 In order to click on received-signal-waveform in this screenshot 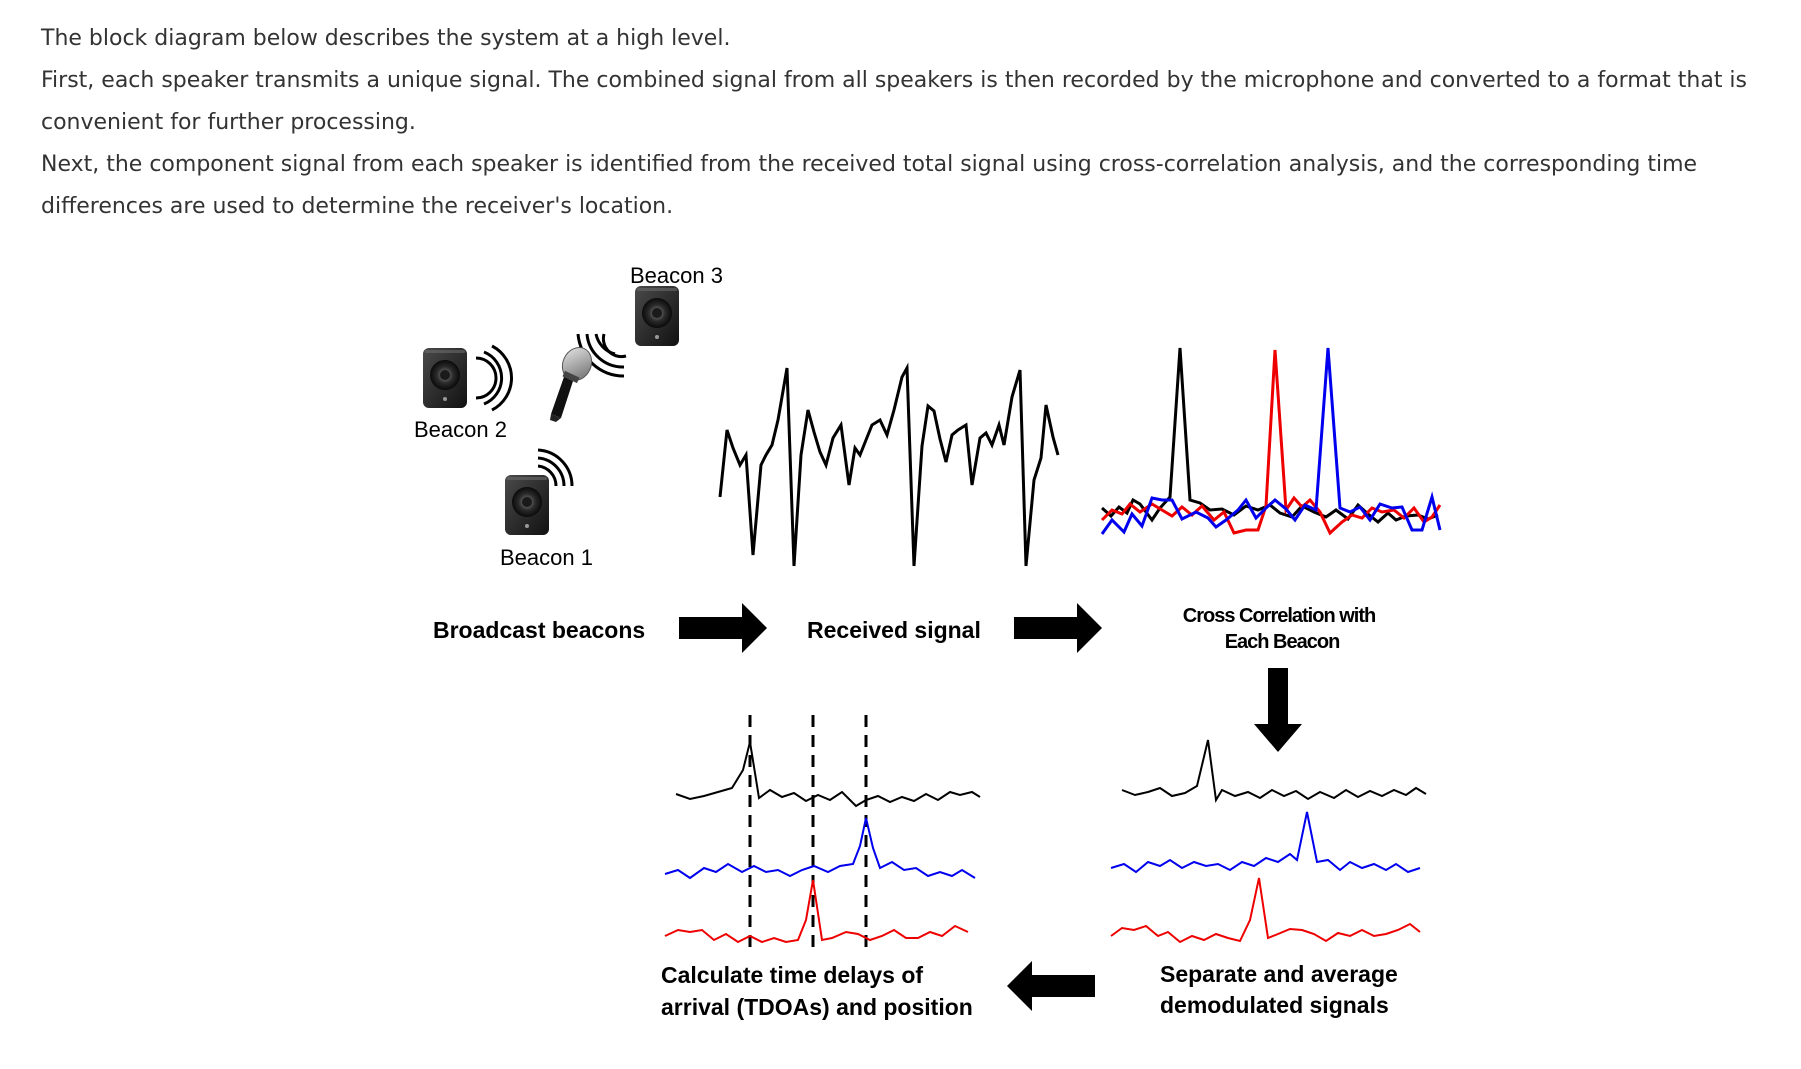, I will do `click(889, 464)`.